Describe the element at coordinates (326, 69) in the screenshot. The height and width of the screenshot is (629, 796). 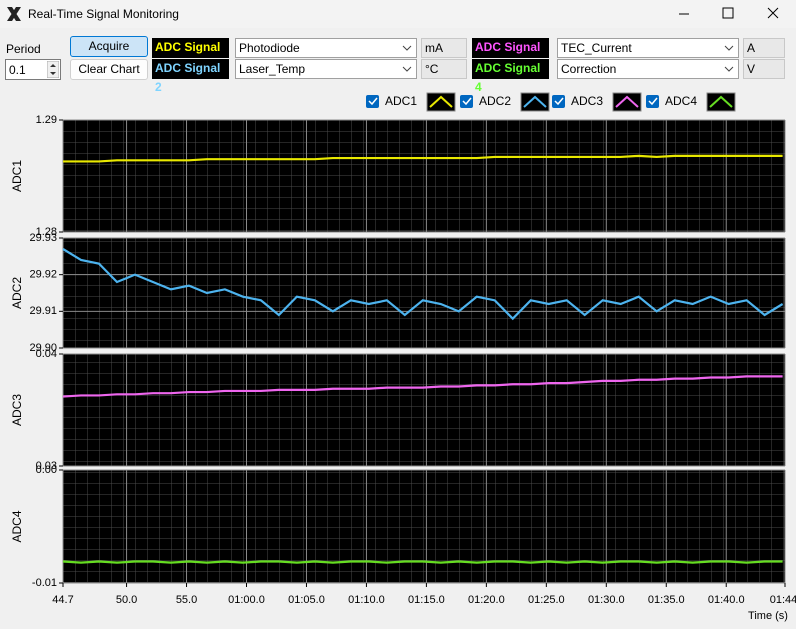
I see `signal-dropdown: Laser_Temp` at that location.